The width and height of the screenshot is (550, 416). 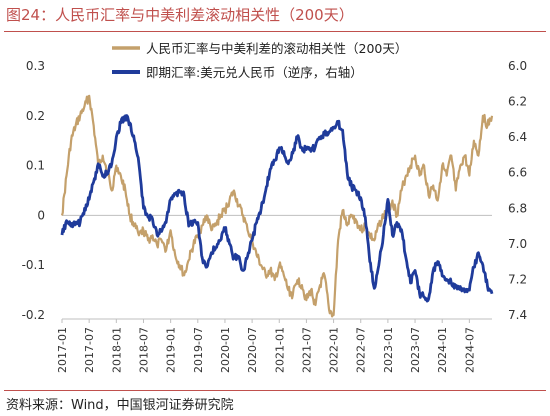 I want to click on x-tick-label: 2024-01, so click(x=442, y=350).